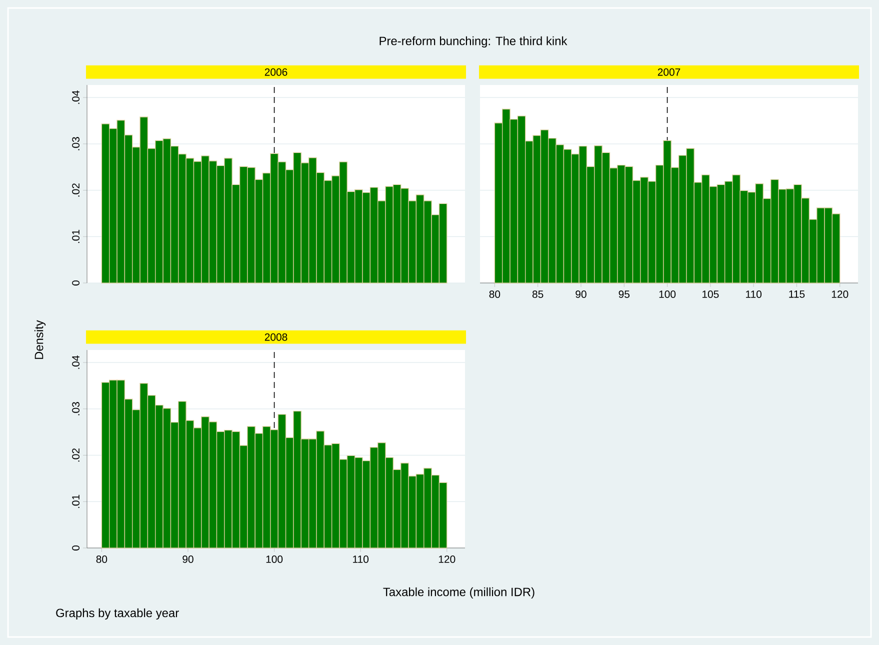  I want to click on y-axis-title: Density, so click(40, 339).